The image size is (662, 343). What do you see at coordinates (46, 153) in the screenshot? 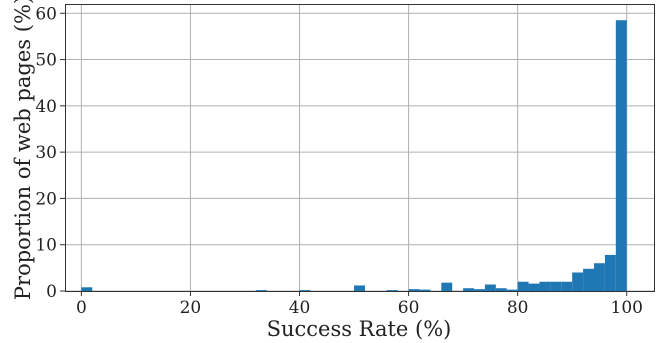
I see `y-tick-label: 30` at bounding box center [46, 153].